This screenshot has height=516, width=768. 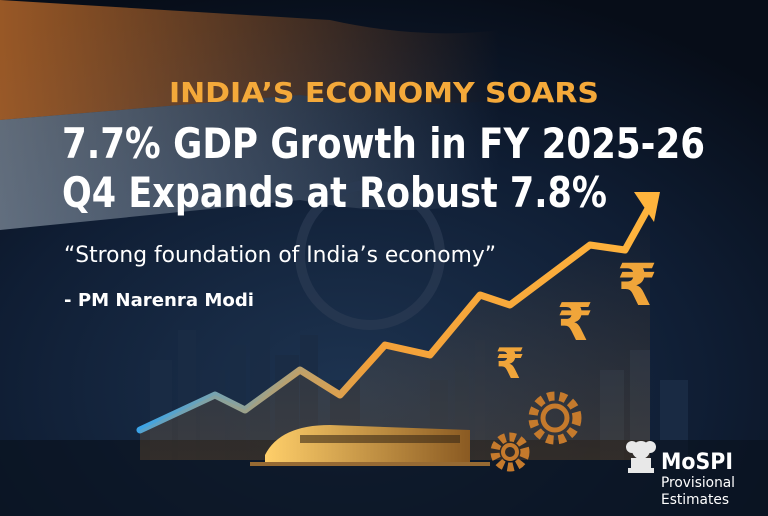 I want to click on attribution: - PM Narenra Modi, so click(x=159, y=300).